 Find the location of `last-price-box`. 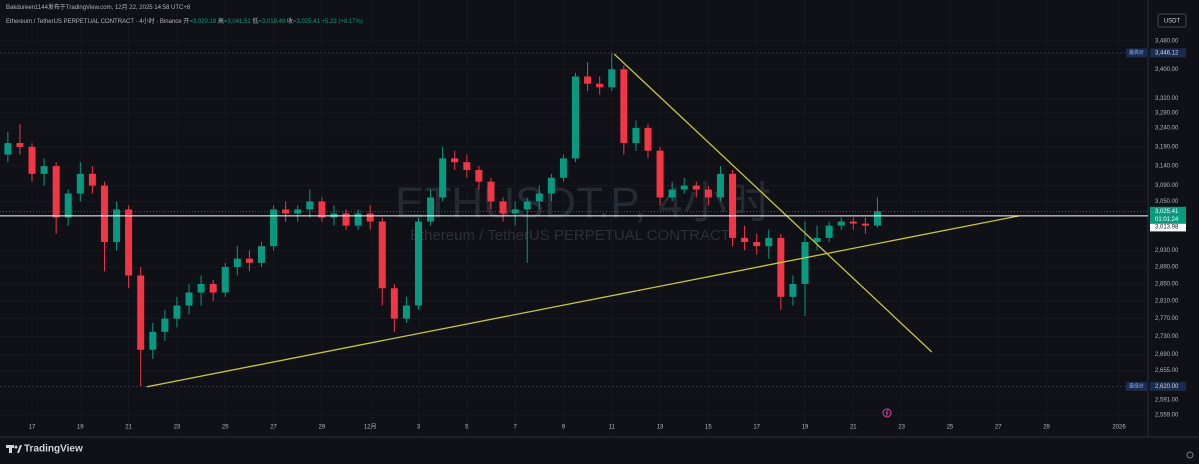

last-price-box is located at coordinates (1168, 215).